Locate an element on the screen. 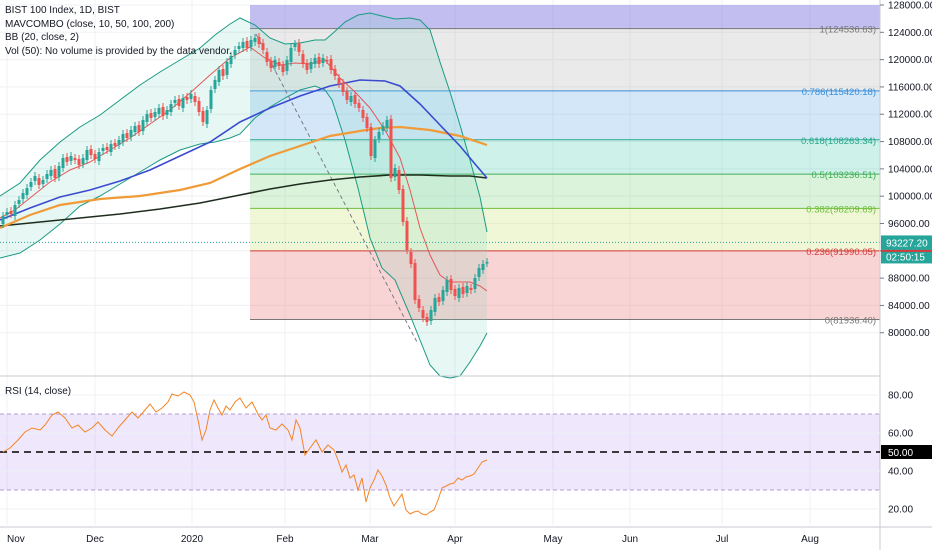 The width and height of the screenshot is (932, 555). countdown-value: 02:50:15 is located at coordinates (905, 257).